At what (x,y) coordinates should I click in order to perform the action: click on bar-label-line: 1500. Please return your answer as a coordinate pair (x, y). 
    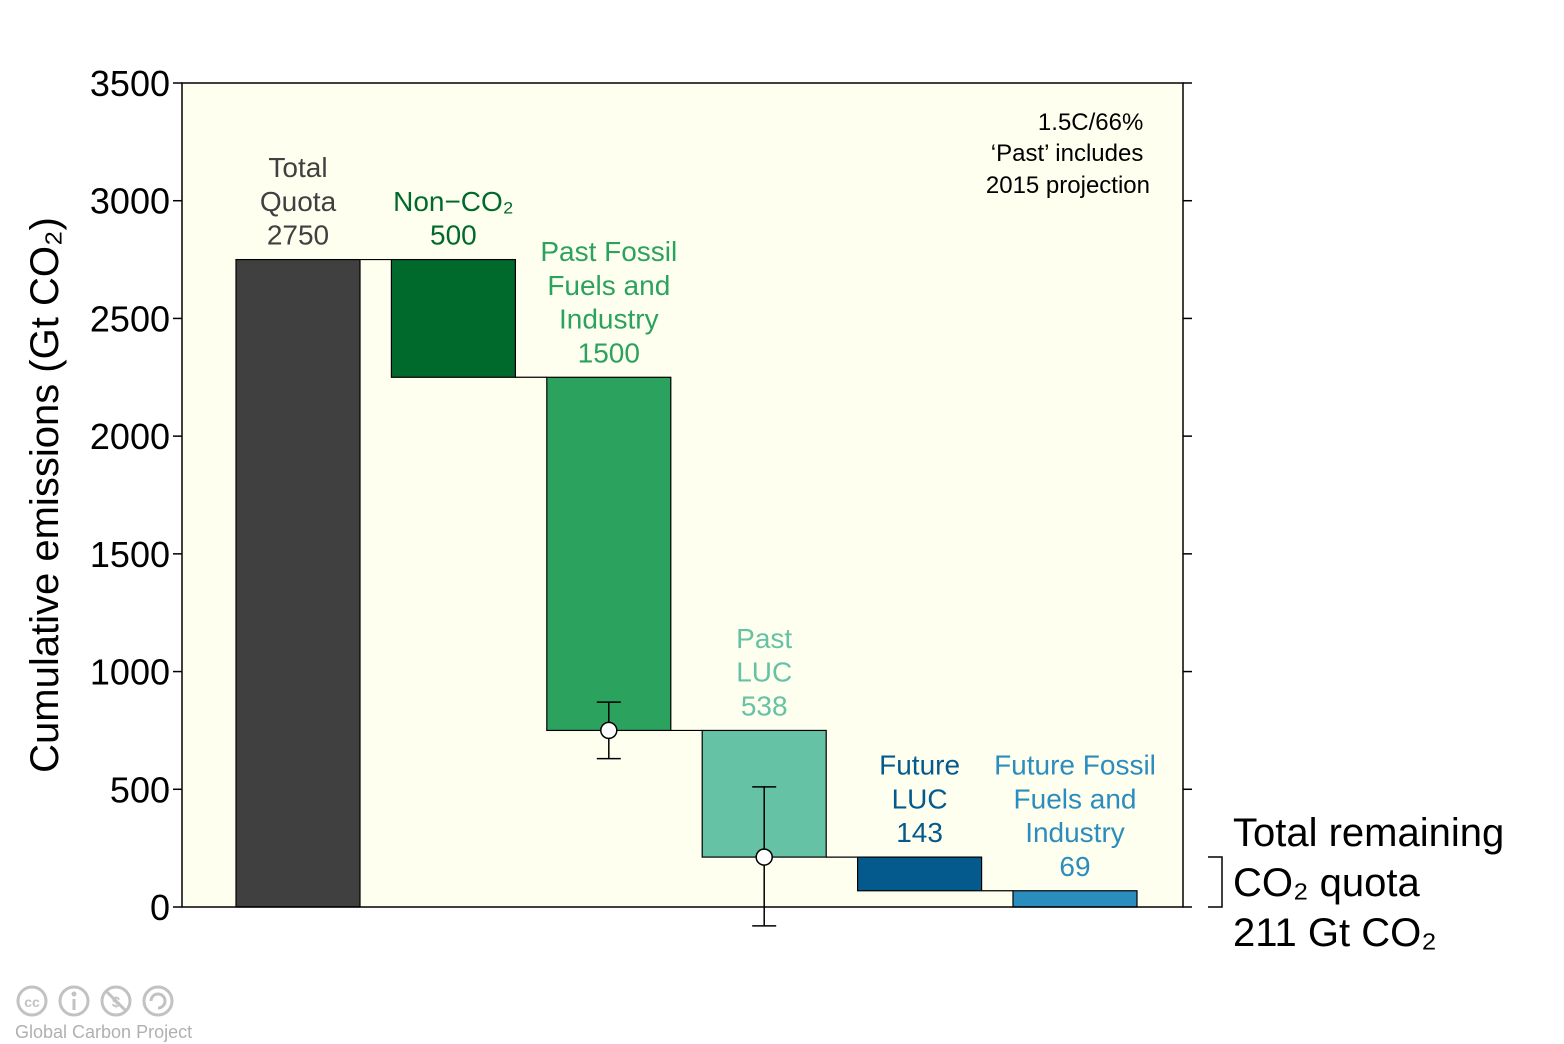
    Looking at the image, I should click on (609, 352).